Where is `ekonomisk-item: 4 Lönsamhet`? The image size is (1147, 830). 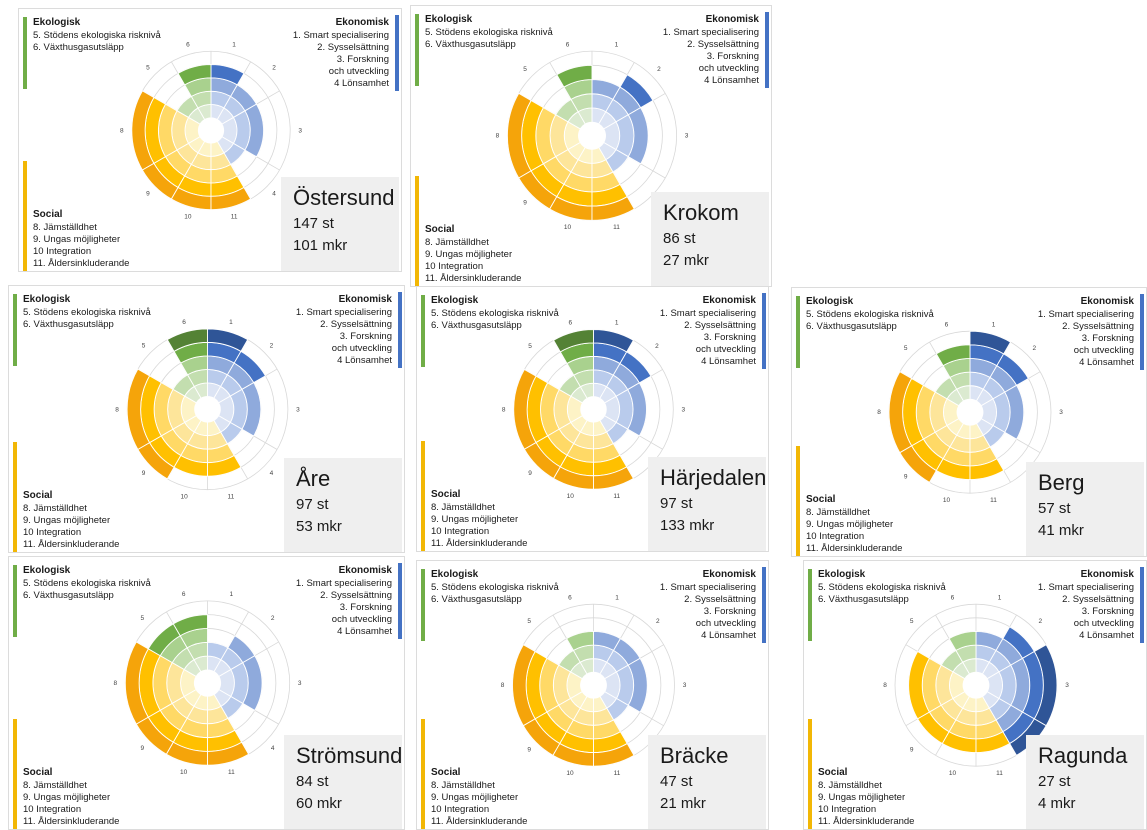
ekonomisk-item: 4 Lönsamhet is located at coordinates (1106, 635).